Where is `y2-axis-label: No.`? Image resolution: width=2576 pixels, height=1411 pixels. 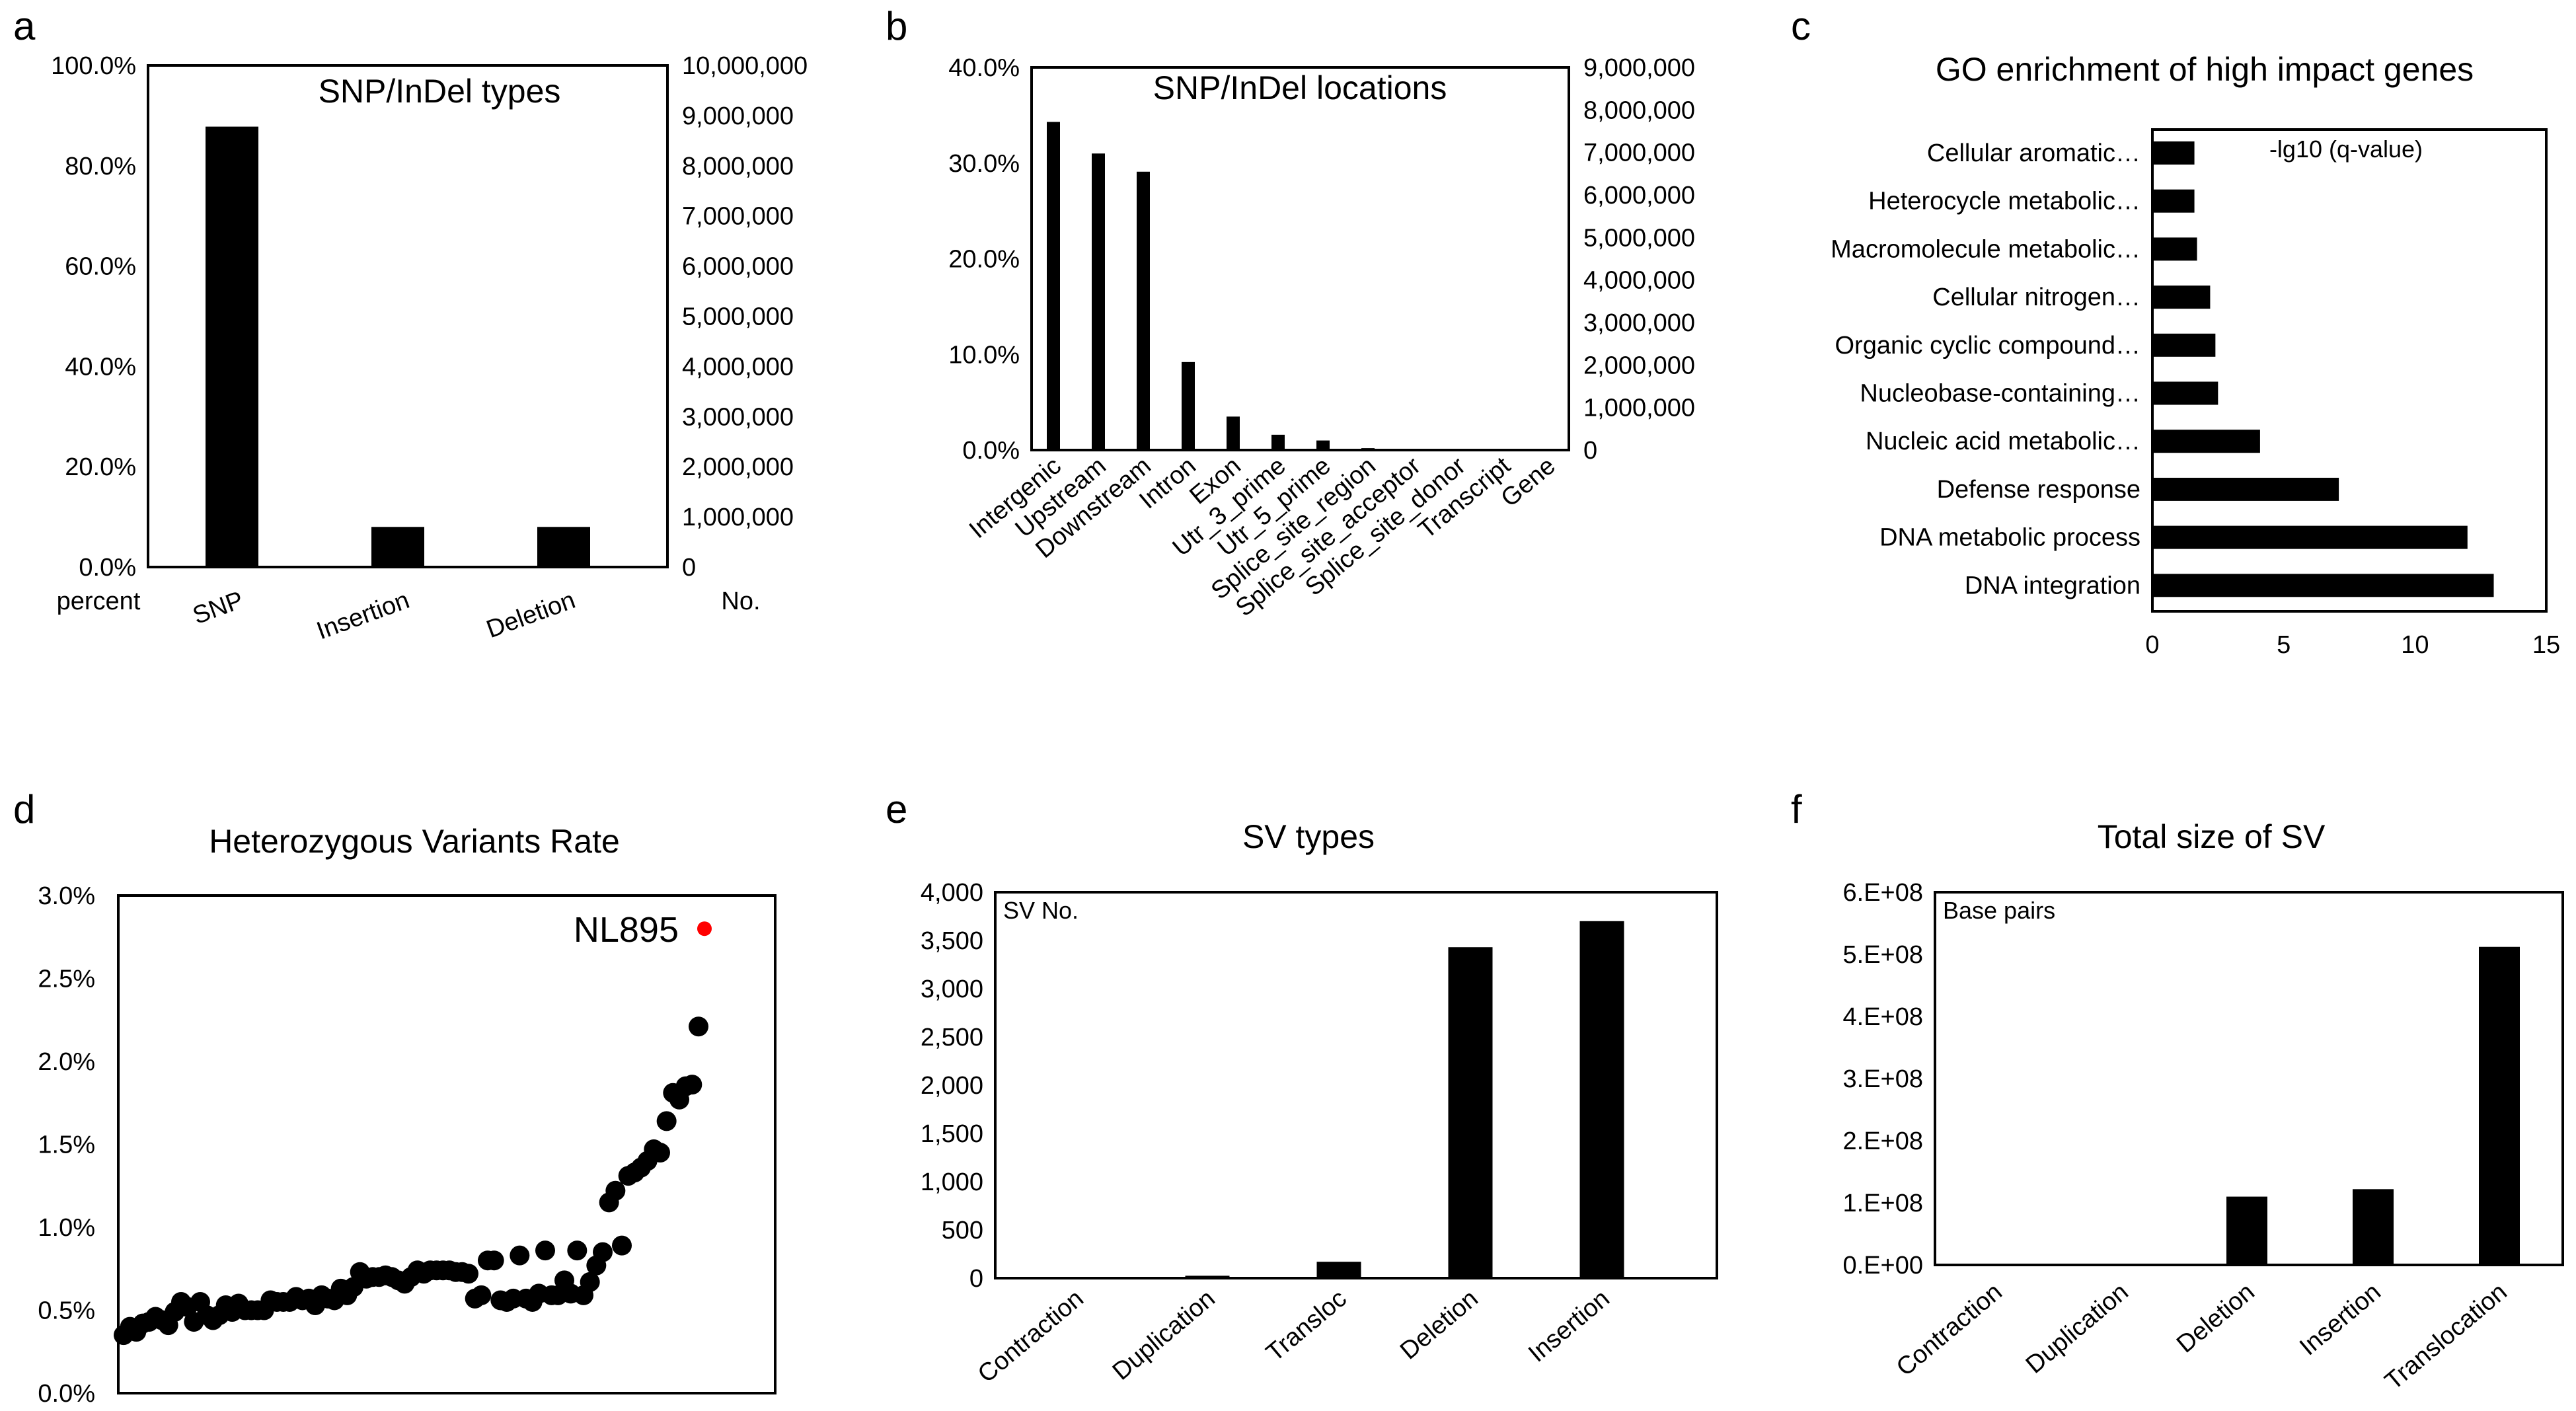
y2-axis-label: No. is located at coordinates (740, 601).